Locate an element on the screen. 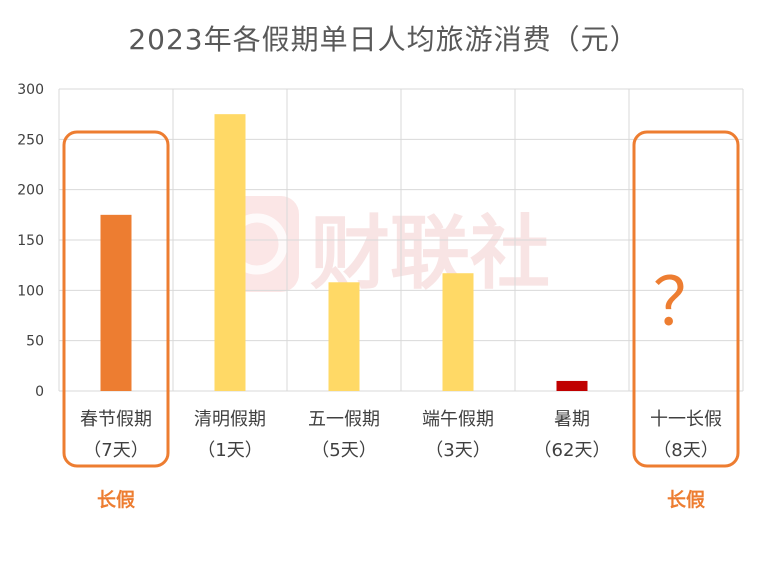 This screenshot has height=567, width=767. x-category-label: （3天） is located at coordinates (457, 450).